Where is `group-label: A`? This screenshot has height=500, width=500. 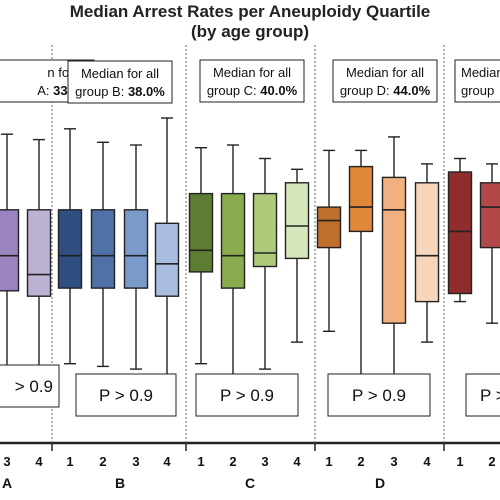
group-label: A is located at coordinates (7, 483).